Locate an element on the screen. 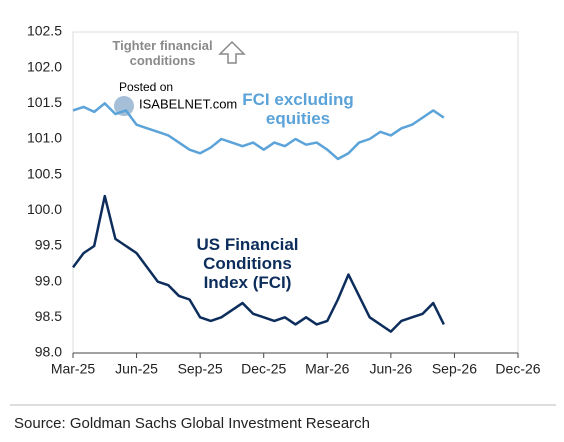  y-tick-label: 101.5 is located at coordinates (44, 102).